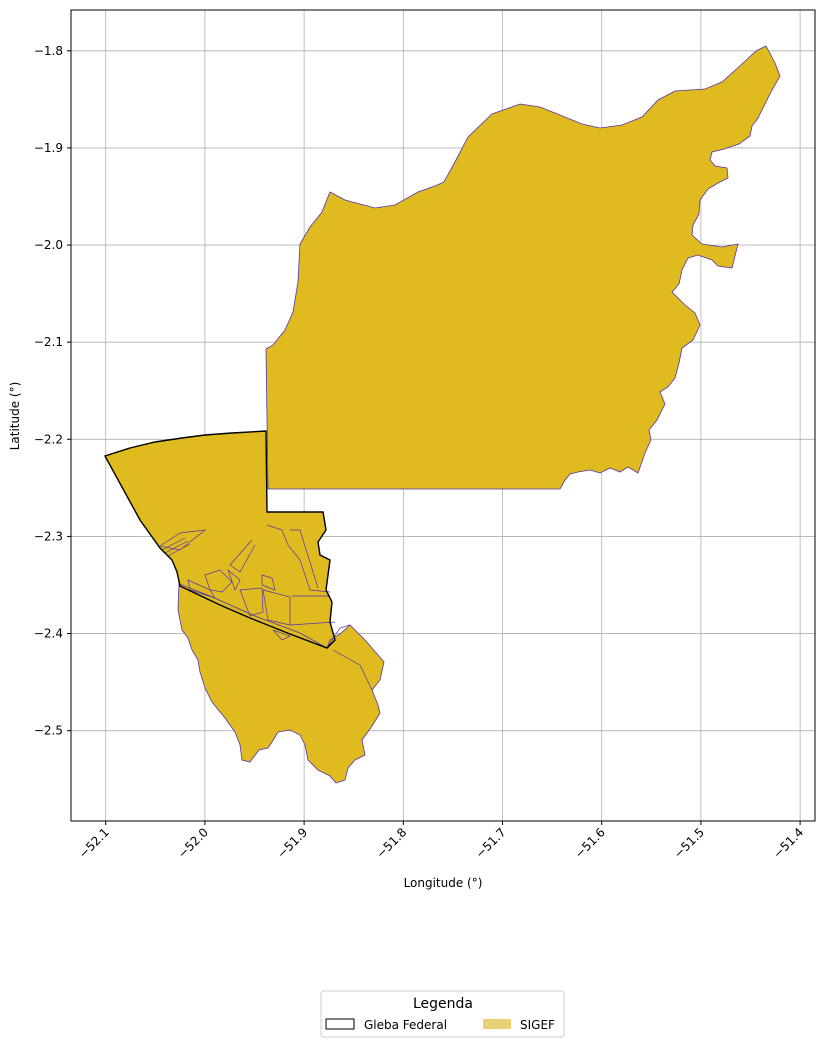 This screenshot has width=824, height=1047. Describe the element at coordinates (48, 634) in the screenshot. I see `y-tick-label: −2.4` at that location.